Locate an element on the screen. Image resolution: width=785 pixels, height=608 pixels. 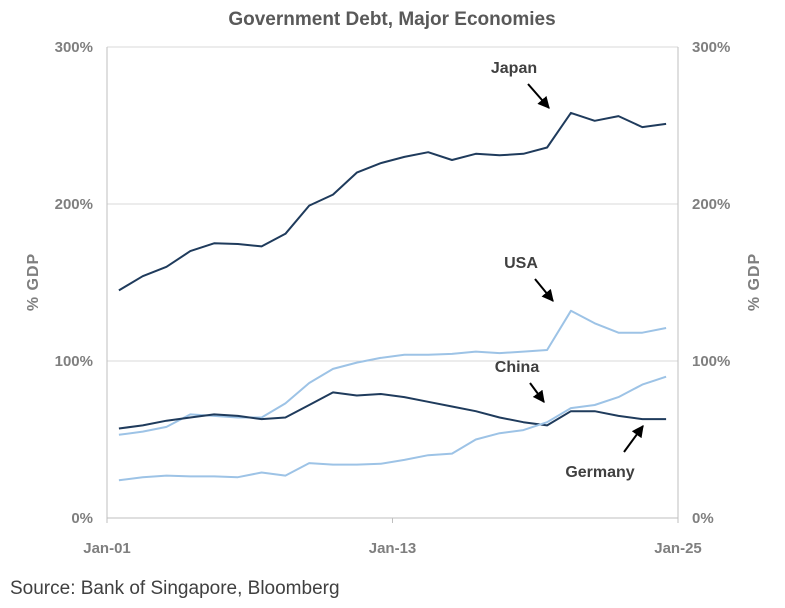
x-tick-0: Jan-01 is located at coordinates (107, 548).